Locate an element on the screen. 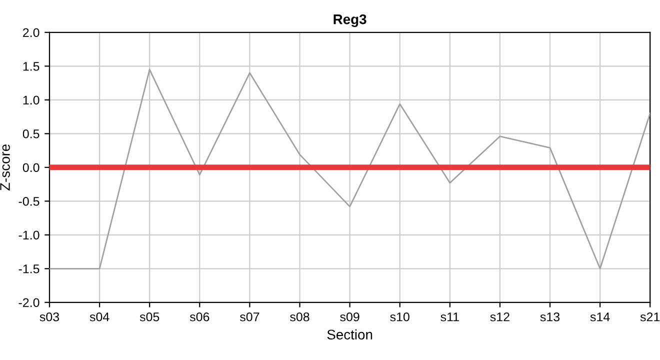  x-tick-label: s11 is located at coordinates (449, 317).